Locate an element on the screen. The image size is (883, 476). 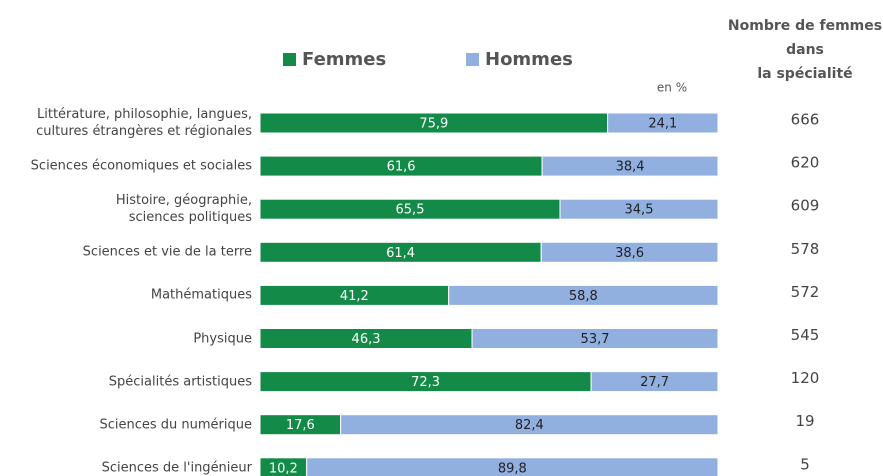
category-label: Sciences du numérique is located at coordinates (175, 425).